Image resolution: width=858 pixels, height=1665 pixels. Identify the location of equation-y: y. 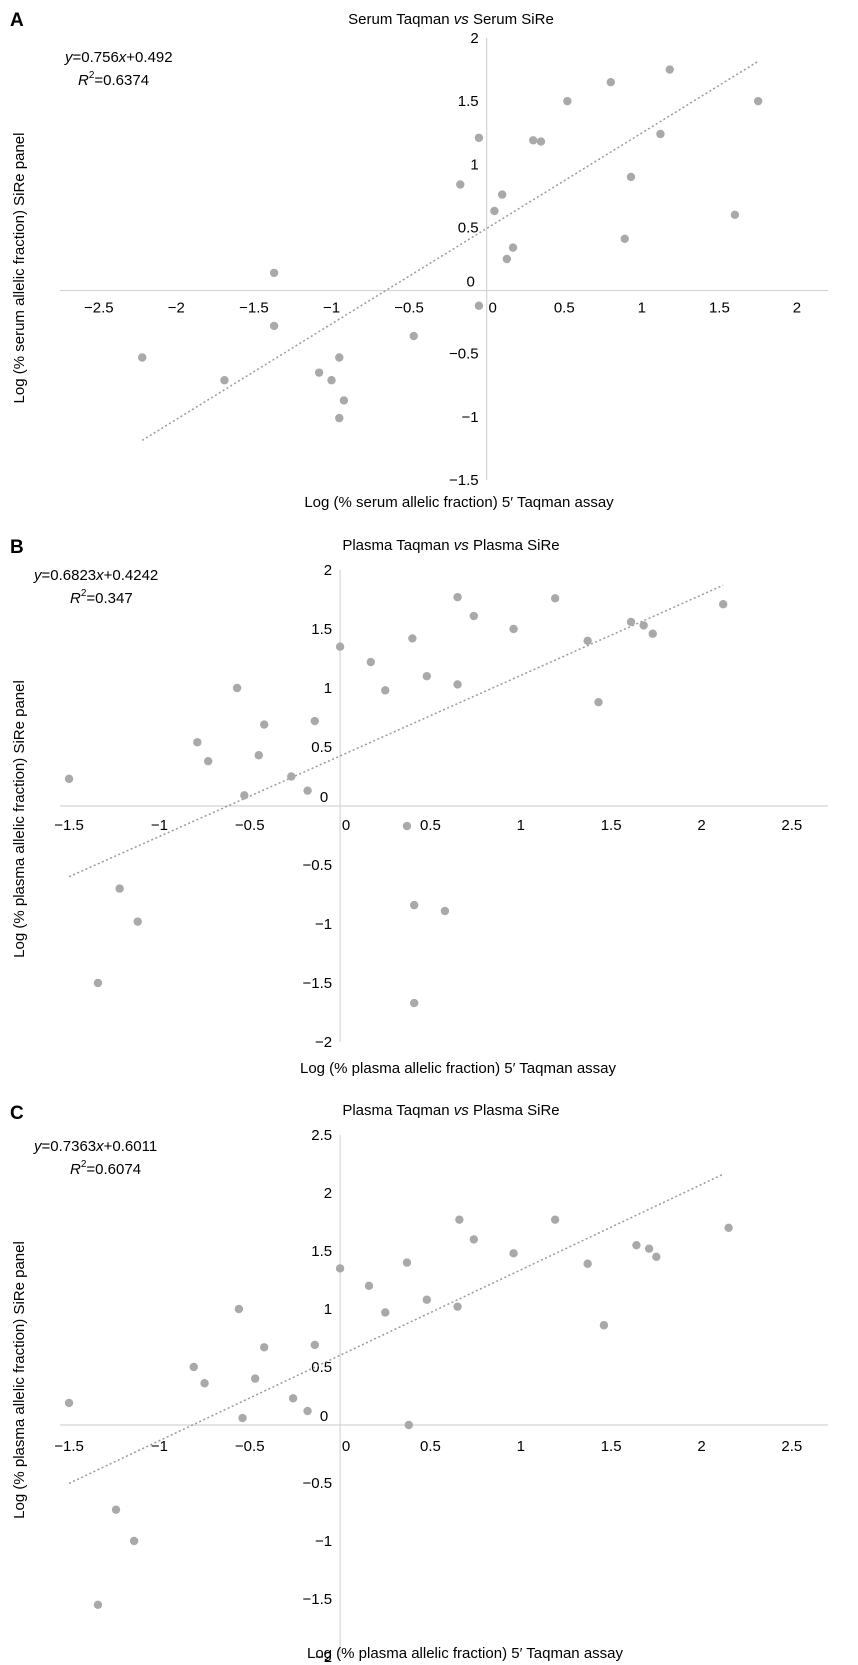
(38, 1146).